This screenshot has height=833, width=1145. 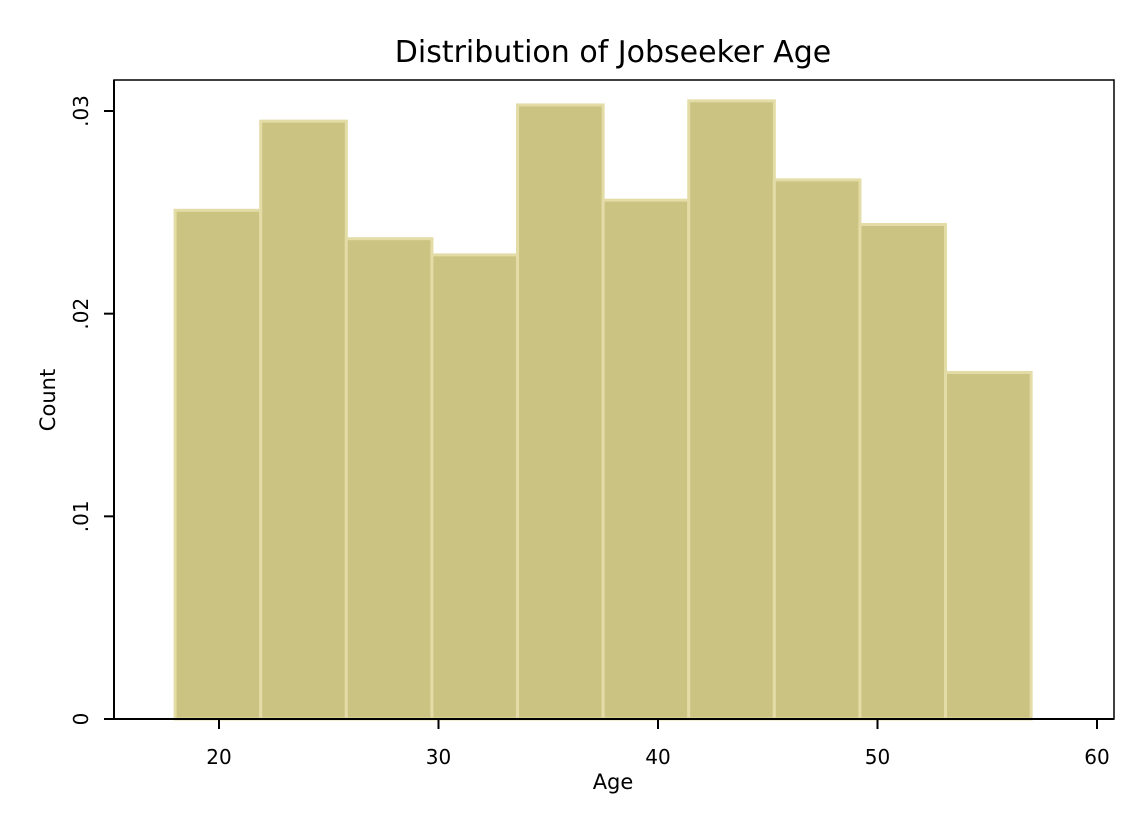 What do you see at coordinates (1096, 757) in the screenshot?
I see `x-tick-label: 60` at bounding box center [1096, 757].